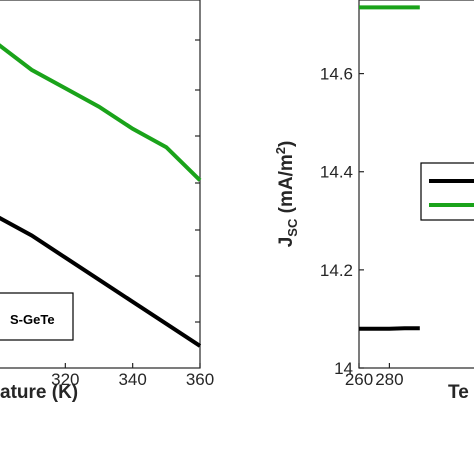  What do you see at coordinates (286, 194) in the screenshot?
I see `right-y-axis-label: JSC (mA/m2)` at bounding box center [286, 194].